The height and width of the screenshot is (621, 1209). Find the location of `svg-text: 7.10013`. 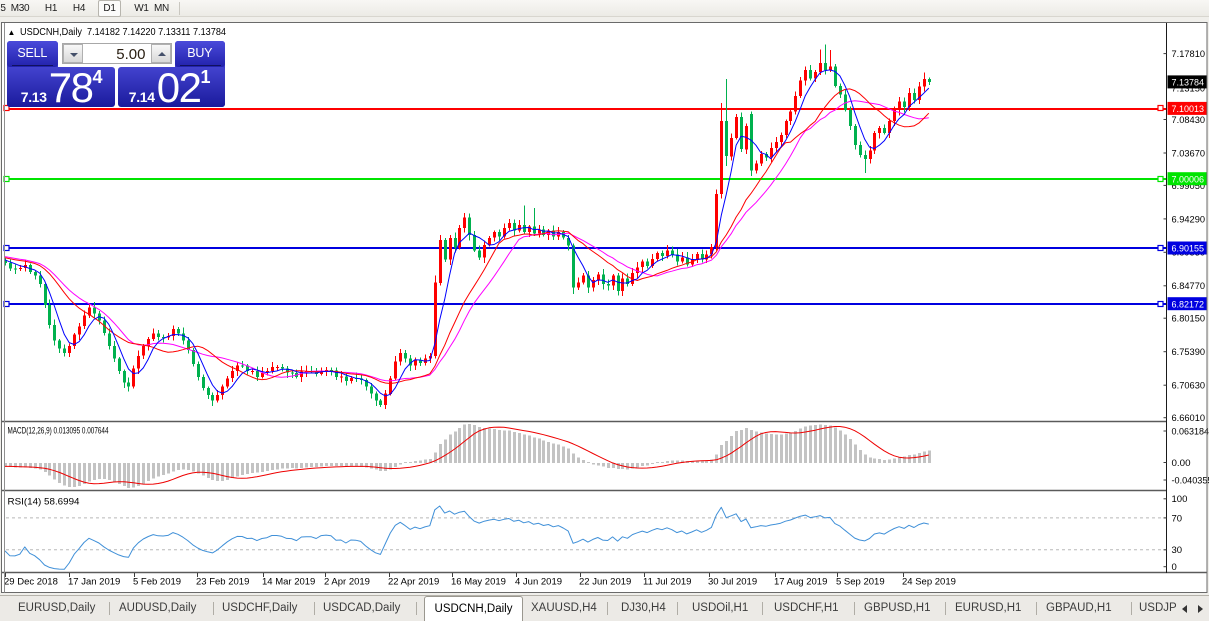

svg-text: 7.10013 is located at coordinates (1188, 109).